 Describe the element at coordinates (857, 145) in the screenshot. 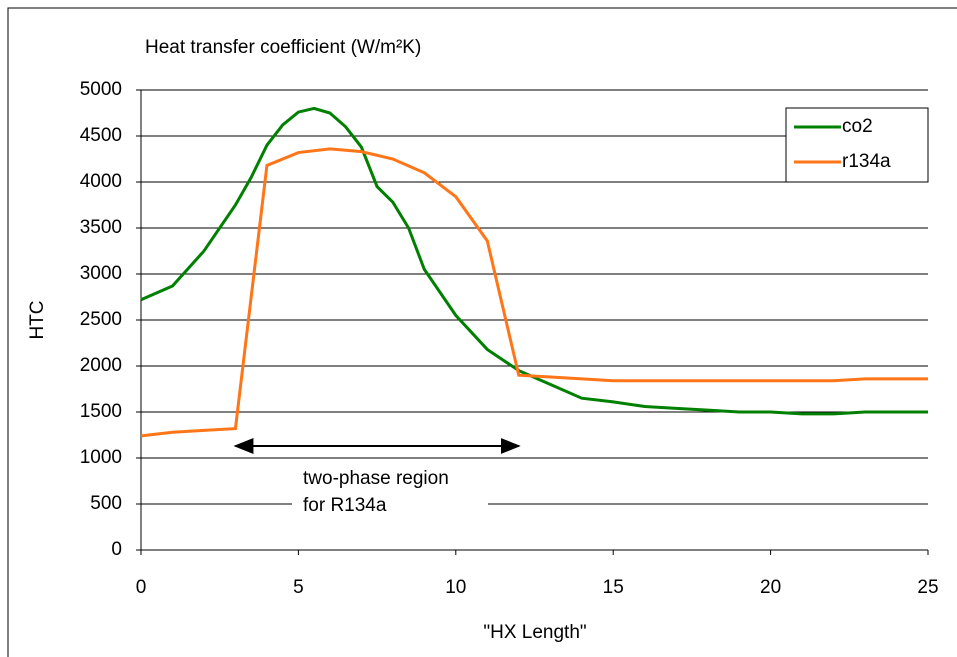

I see `legend-box` at that location.